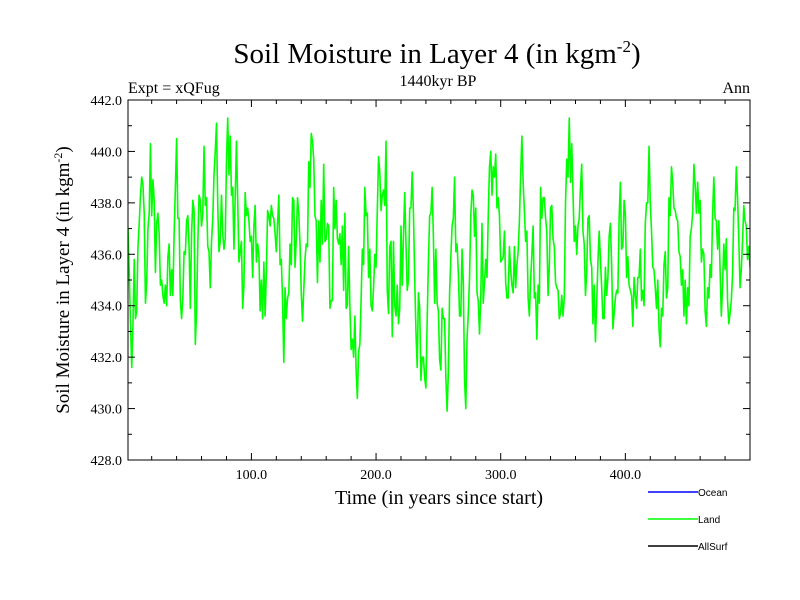  Describe the element at coordinates (252, 475) in the screenshot. I see `x-tick-label: 100.0` at that location.